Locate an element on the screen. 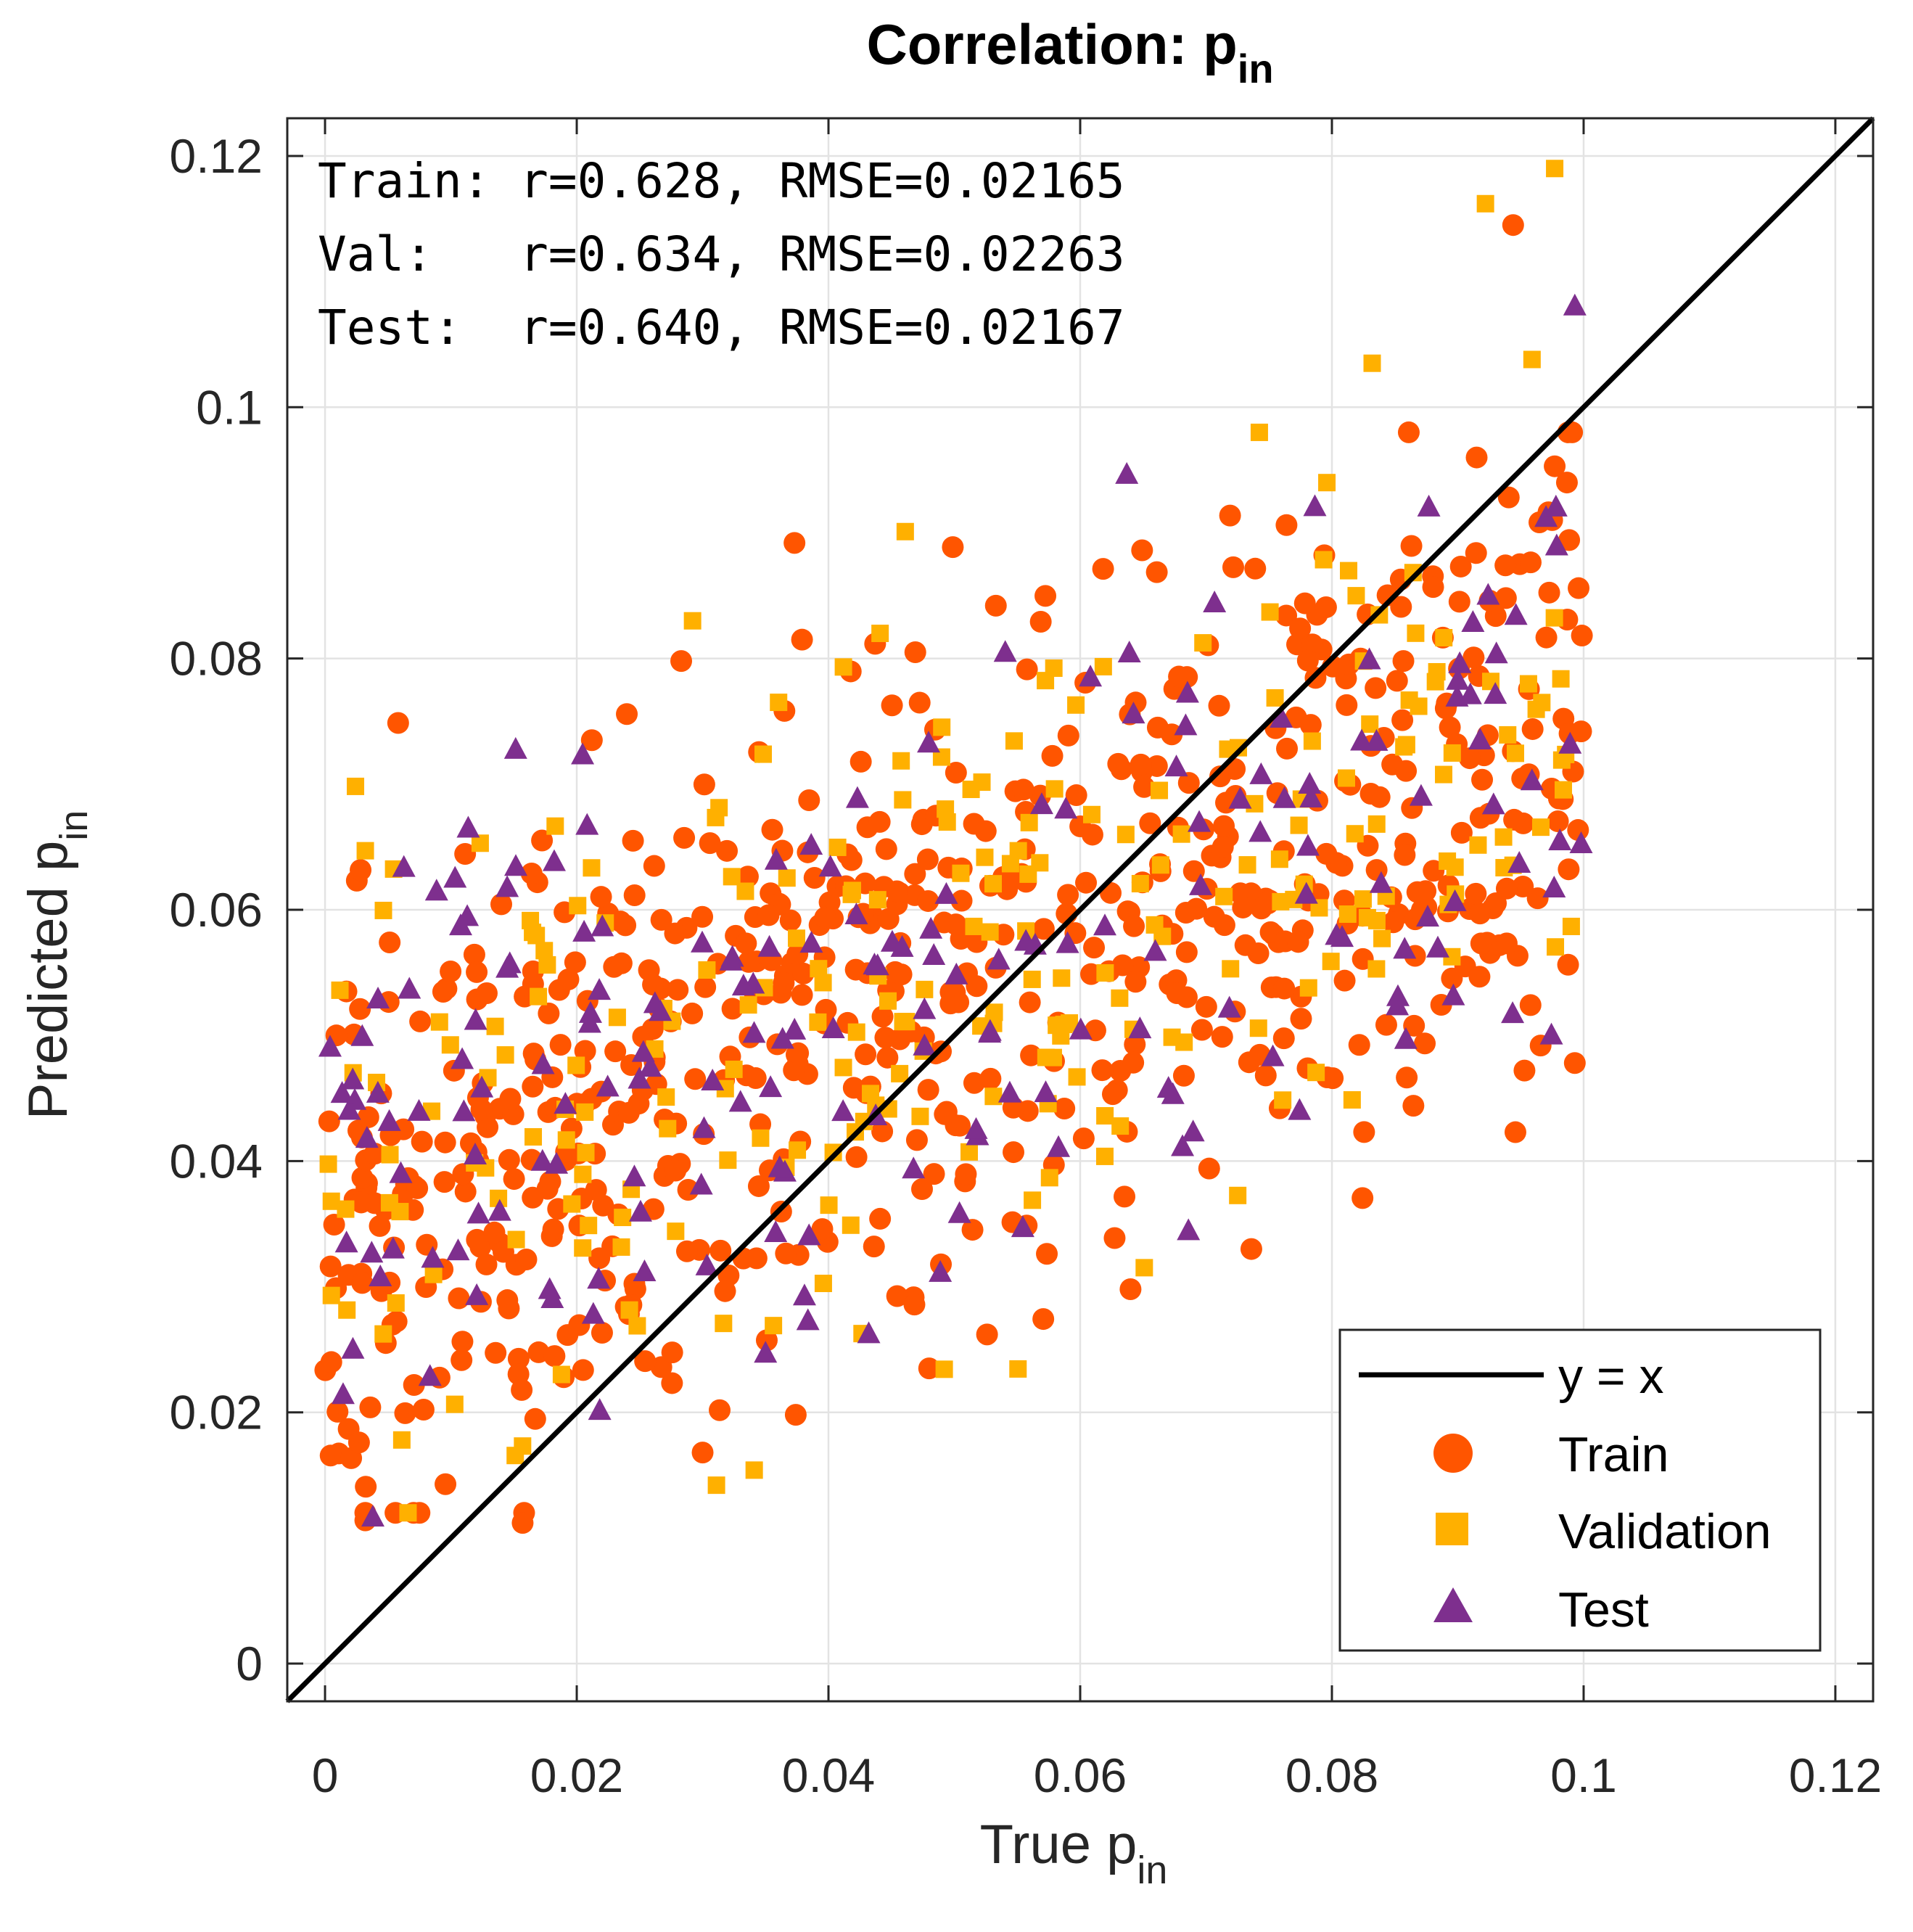 The image size is (1913, 1932). y-tick-label: 0.12 is located at coordinates (216, 156).